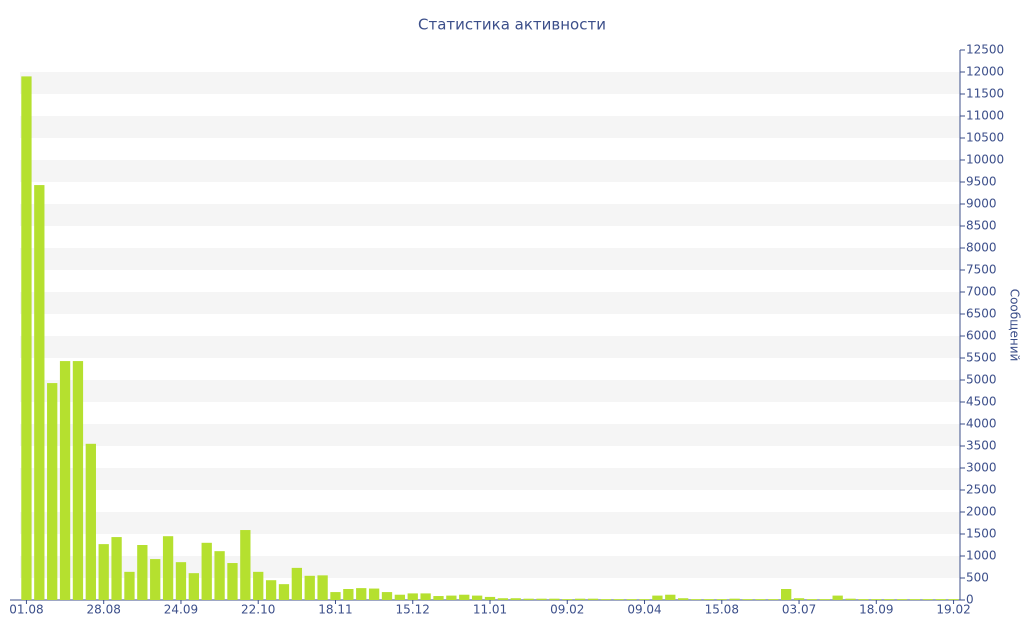 The image size is (1024, 644). Describe the element at coordinates (981, 226) in the screenshot. I see `y-tick-label: 8500` at that location.